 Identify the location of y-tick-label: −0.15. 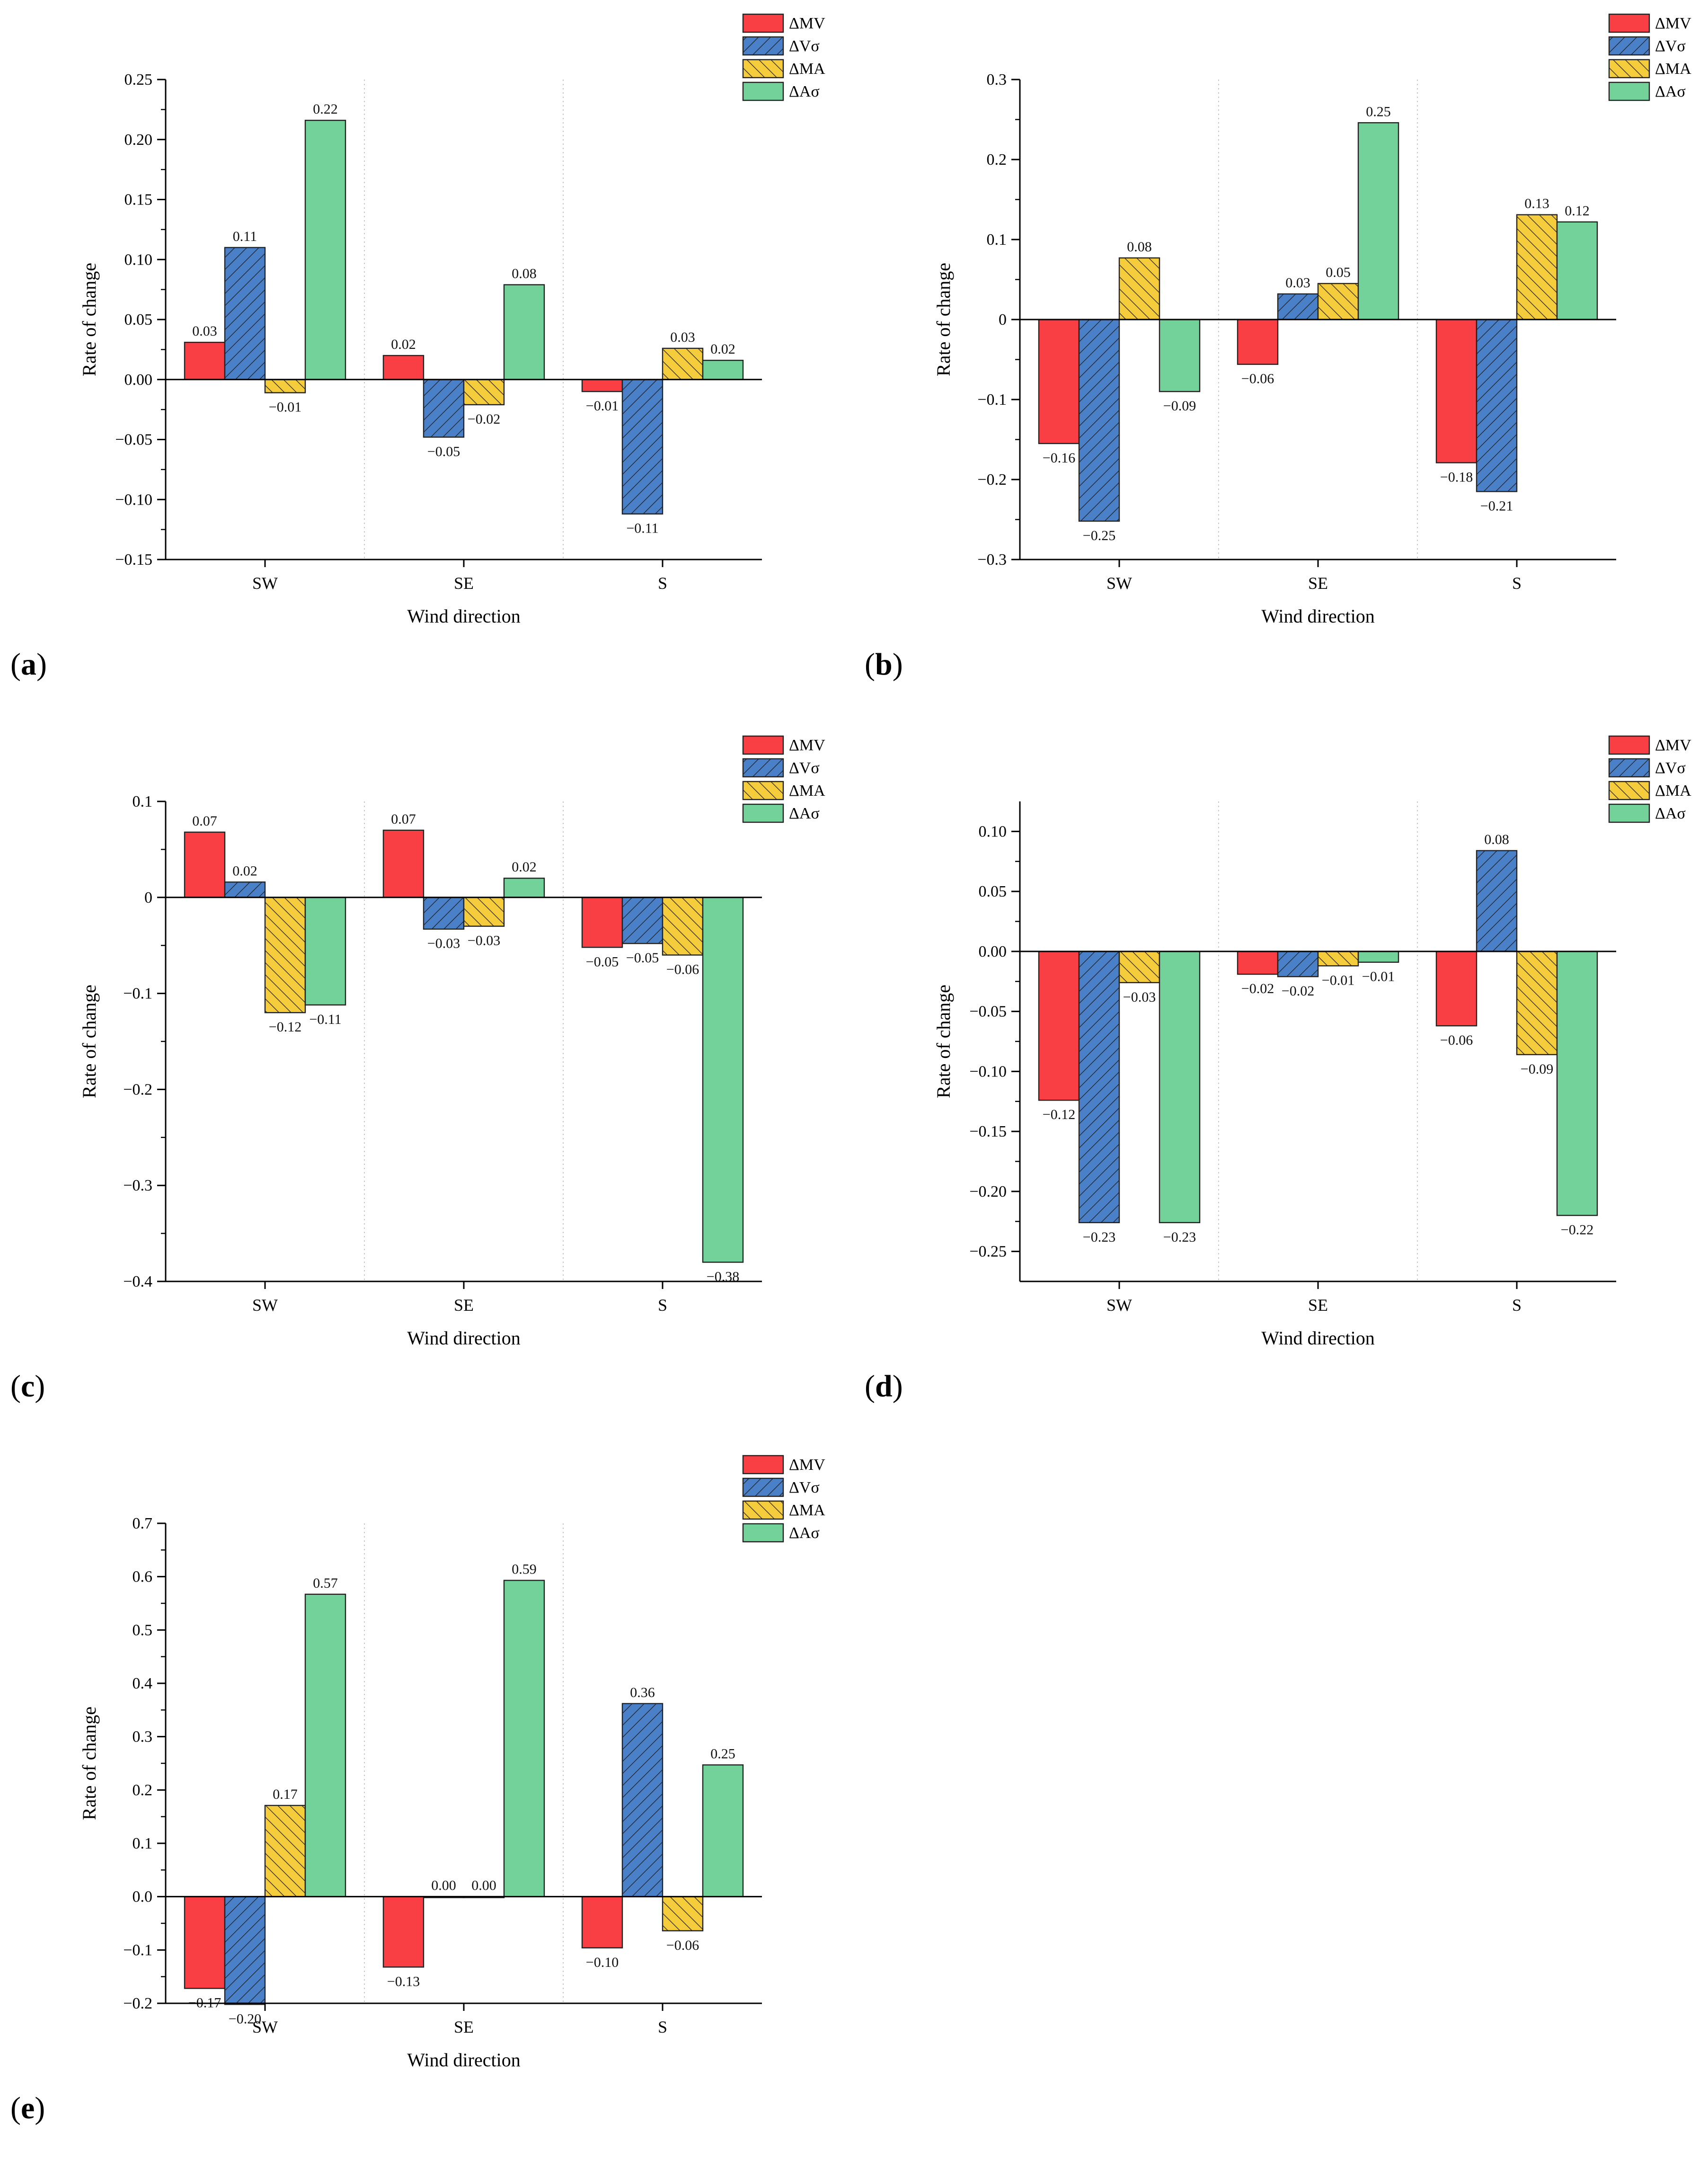
(988, 1131).